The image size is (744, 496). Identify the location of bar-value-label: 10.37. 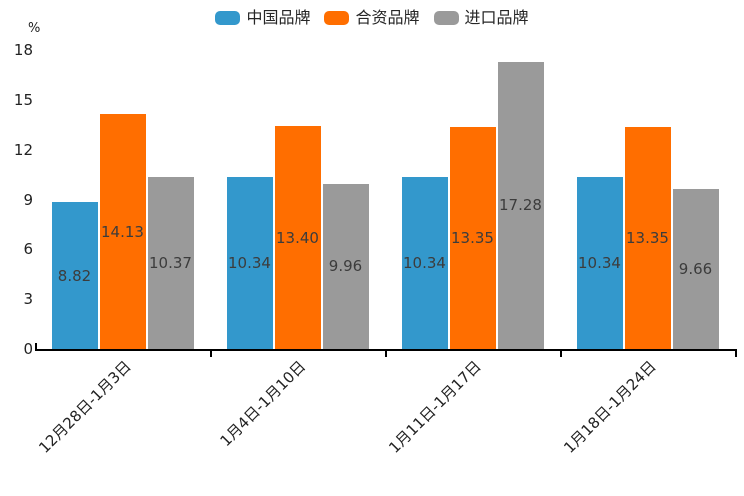
(170, 262).